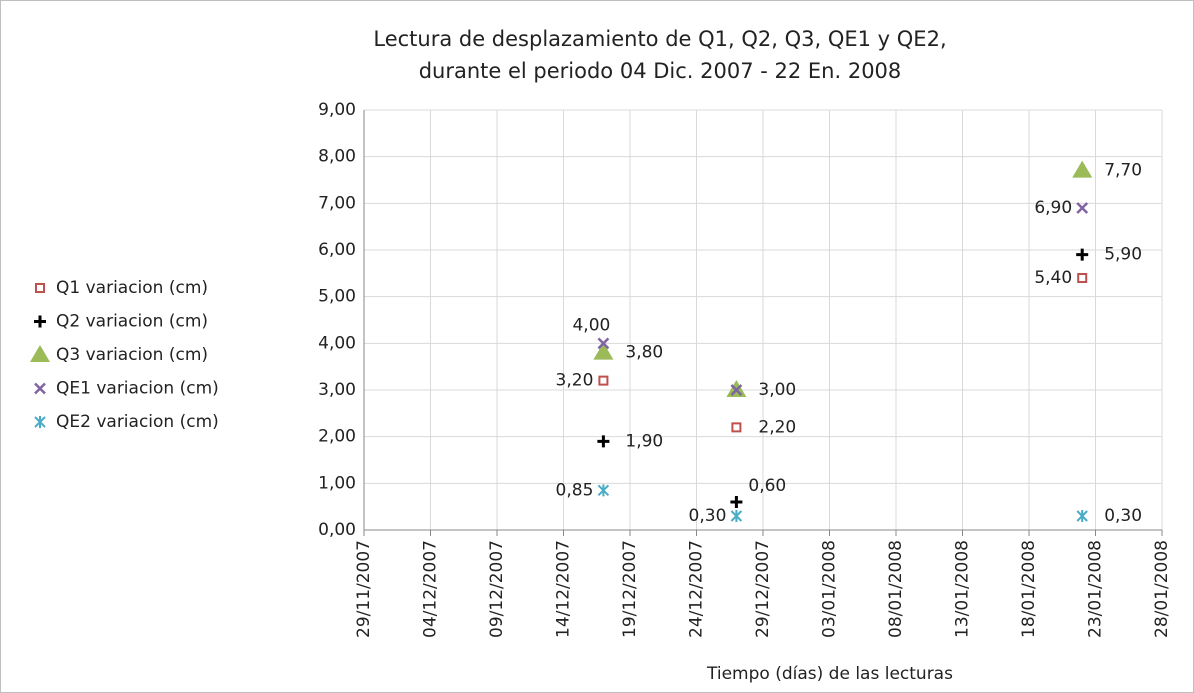 This screenshot has width=1194, height=693. I want to click on x-tick-label: 08/01/2008, so click(896, 589).